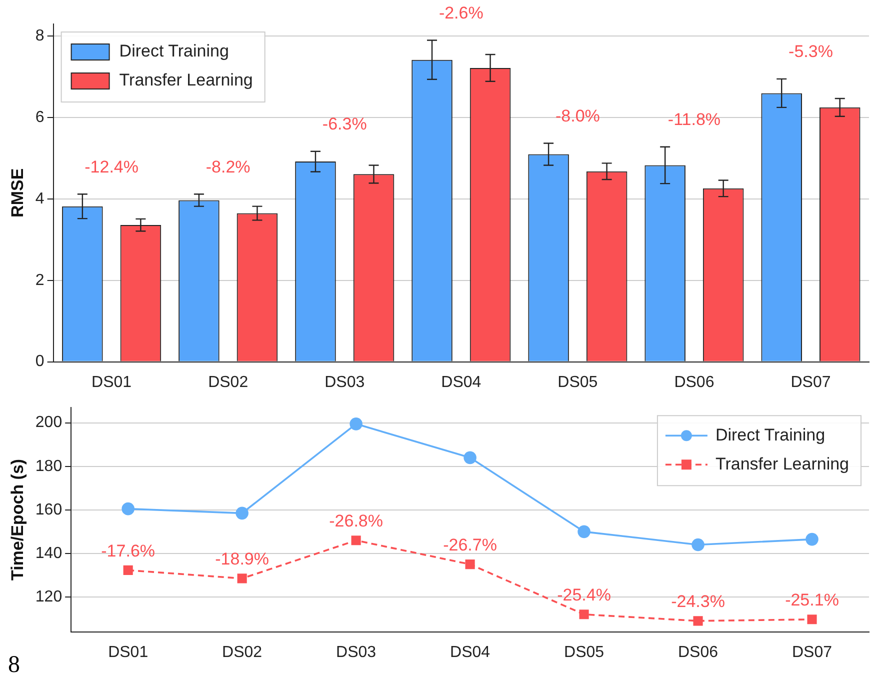 This screenshot has height=682, width=877. What do you see at coordinates (39, 36) in the screenshot?
I see `y-tick-label: 8` at bounding box center [39, 36].